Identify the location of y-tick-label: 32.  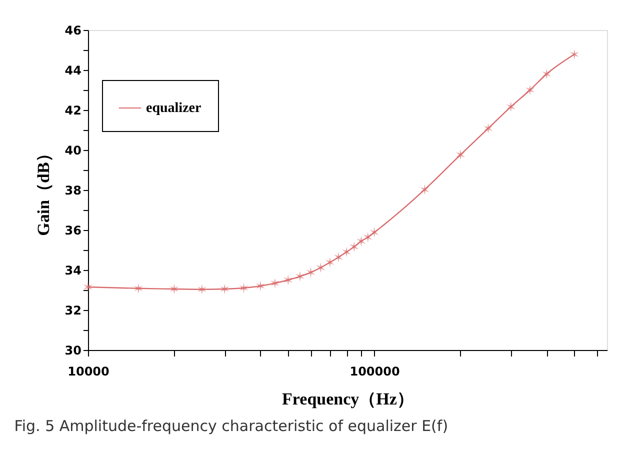
(73, 311).